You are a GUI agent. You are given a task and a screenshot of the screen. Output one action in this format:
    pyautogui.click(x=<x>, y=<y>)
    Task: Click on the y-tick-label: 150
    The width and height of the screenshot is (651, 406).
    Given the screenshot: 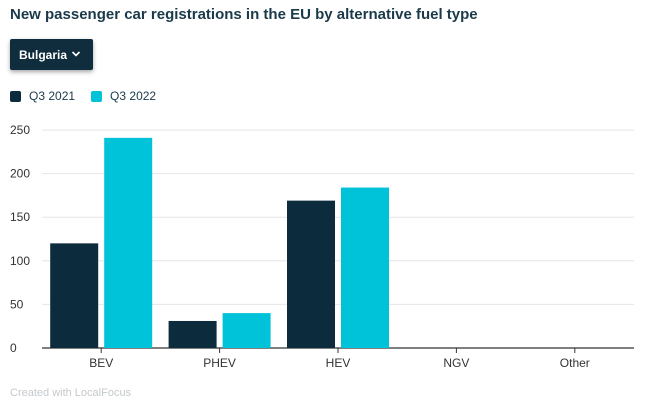 What is the action you would take?
    pyautogui.click(x=20, y=217)
    